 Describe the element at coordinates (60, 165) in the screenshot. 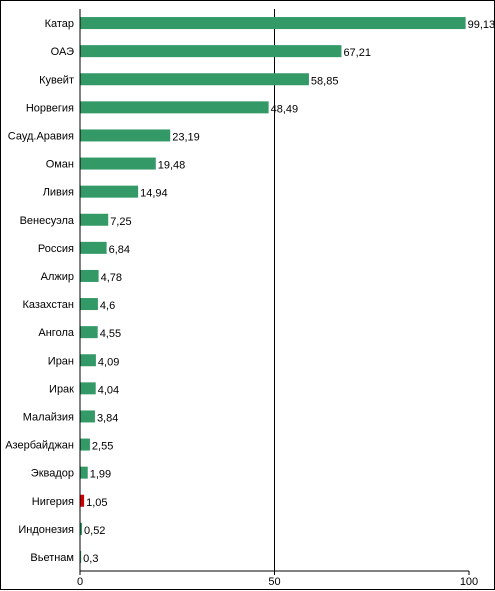

I see `category-label: Оман` at that location.